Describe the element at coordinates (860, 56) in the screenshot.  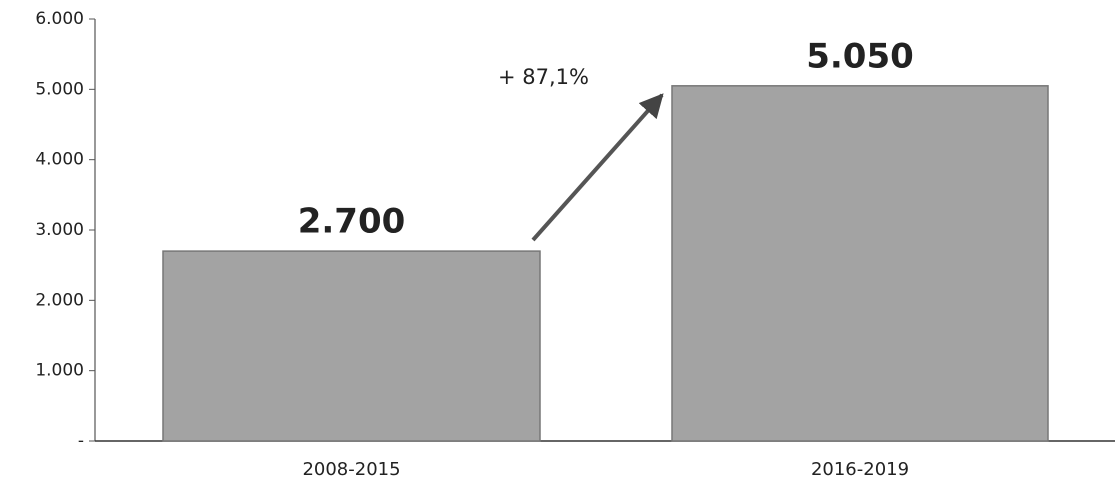
I see `value-label: 5.050` at that location.